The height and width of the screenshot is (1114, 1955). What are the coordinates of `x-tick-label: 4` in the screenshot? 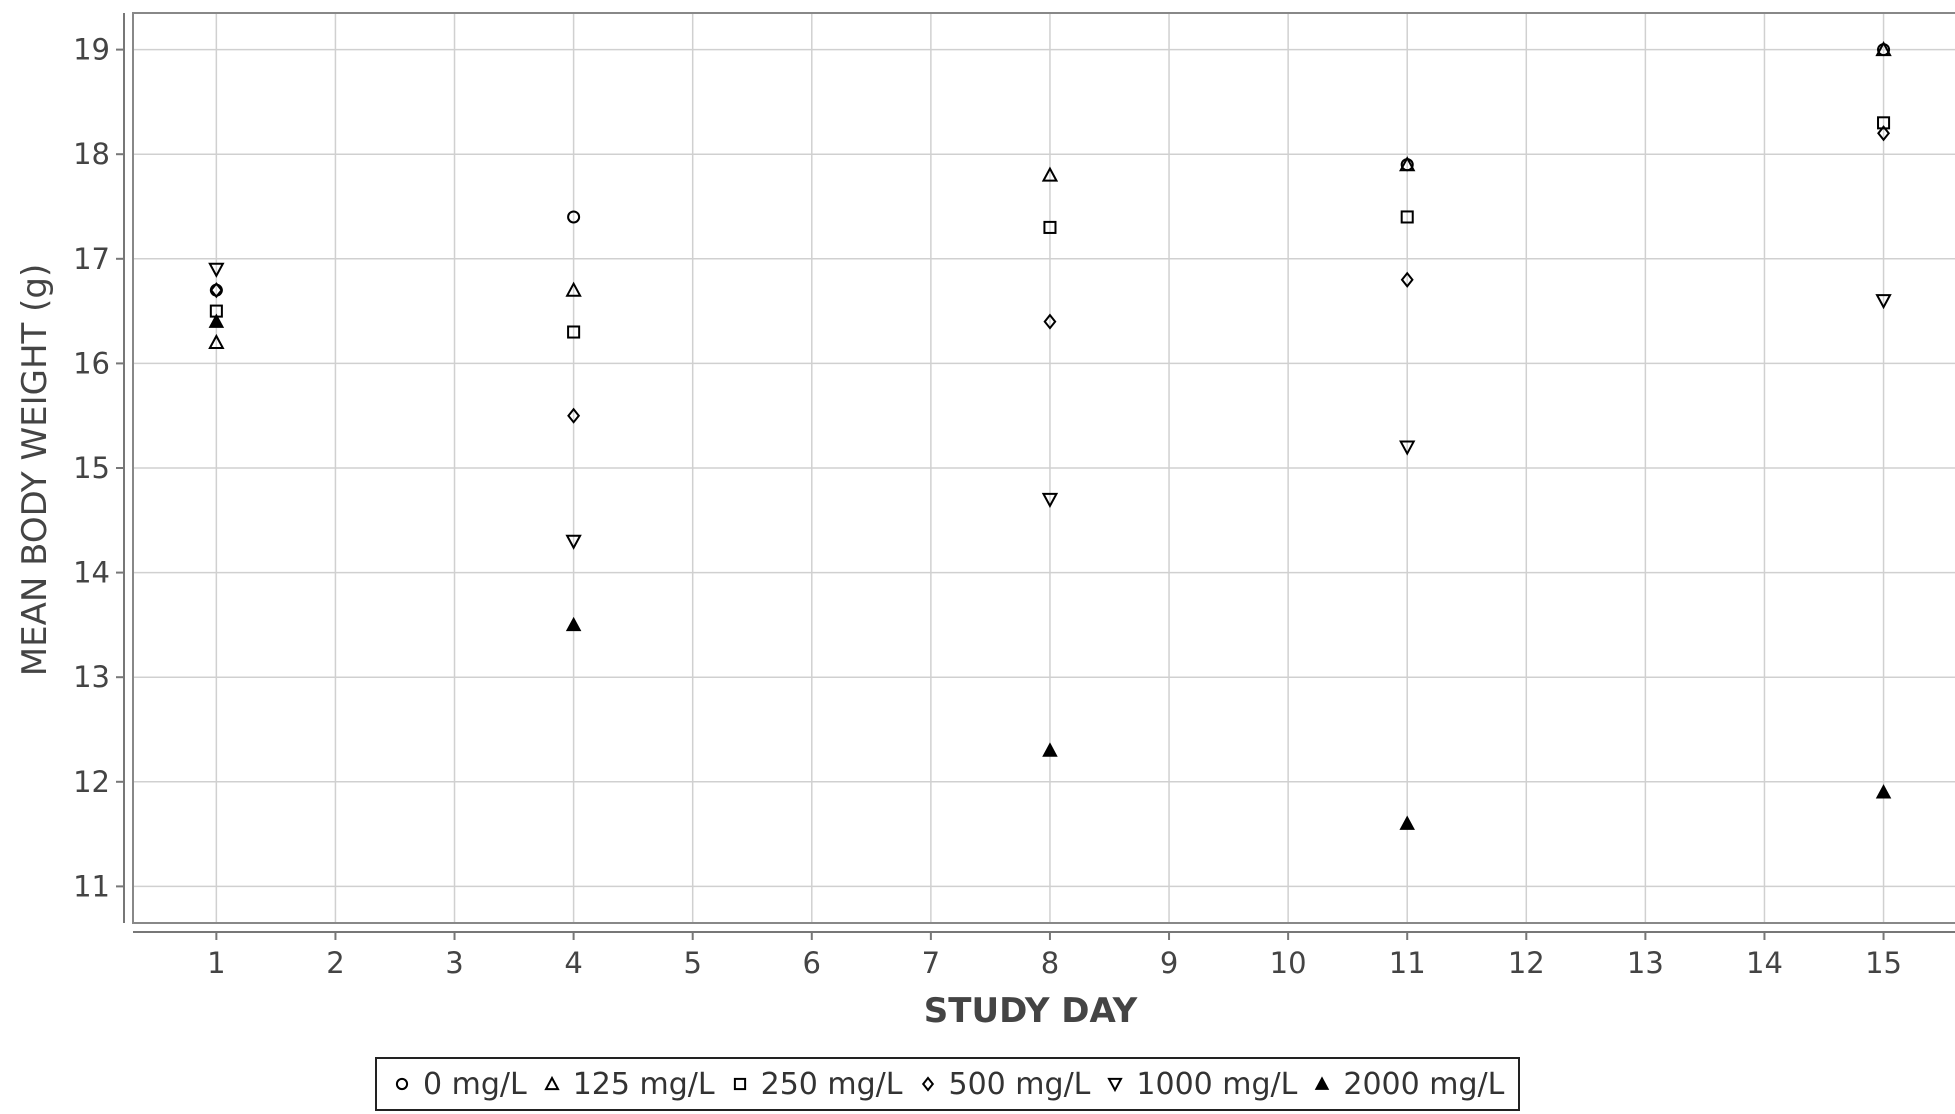 It's located at (573, 963).